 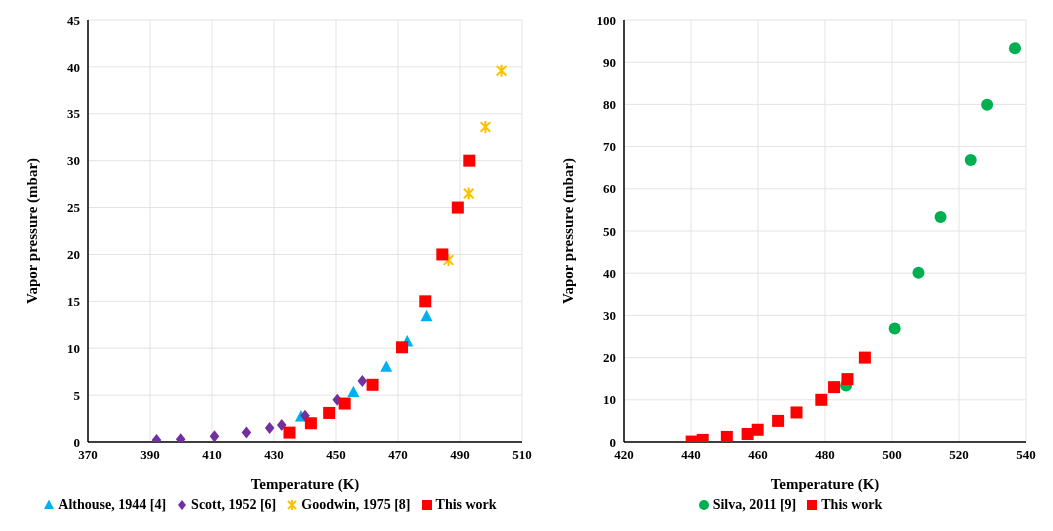 What do you see at coordinates (609, 62) in the screenshot?
I see `y-tick-label: 90` at bounding box center [609, 62].